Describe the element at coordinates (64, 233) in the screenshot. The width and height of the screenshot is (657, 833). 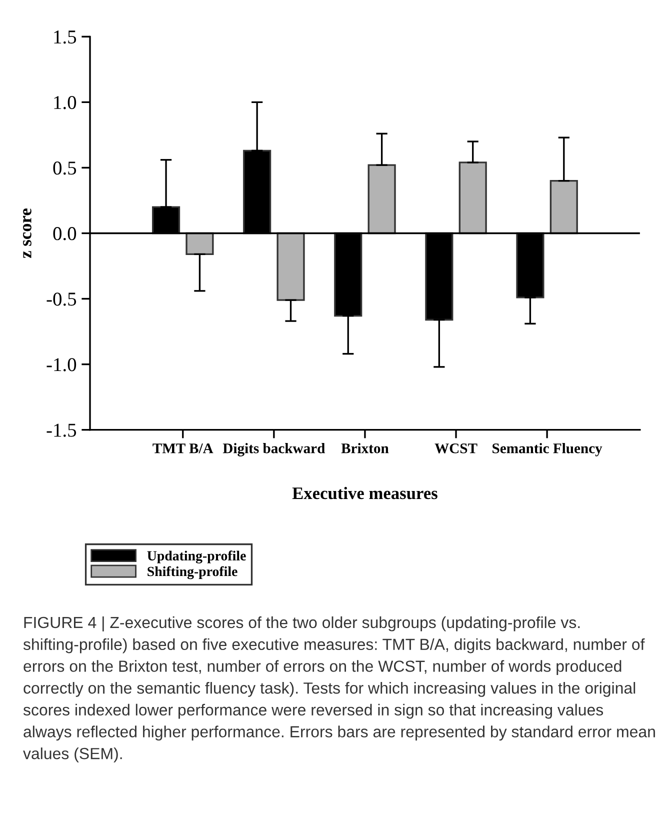
I see `y-tick-label: 0.0` at that location.